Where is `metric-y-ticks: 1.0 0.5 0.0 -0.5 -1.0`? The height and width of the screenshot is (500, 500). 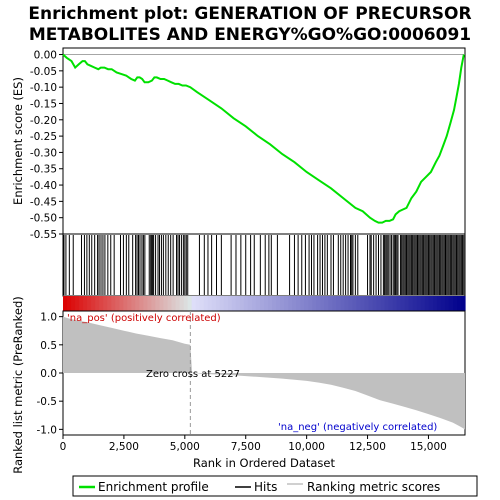 metric-y-ticks: 1.0 0.5 0.0 -0.5 -1.0 is located at coordinates (50, 374).